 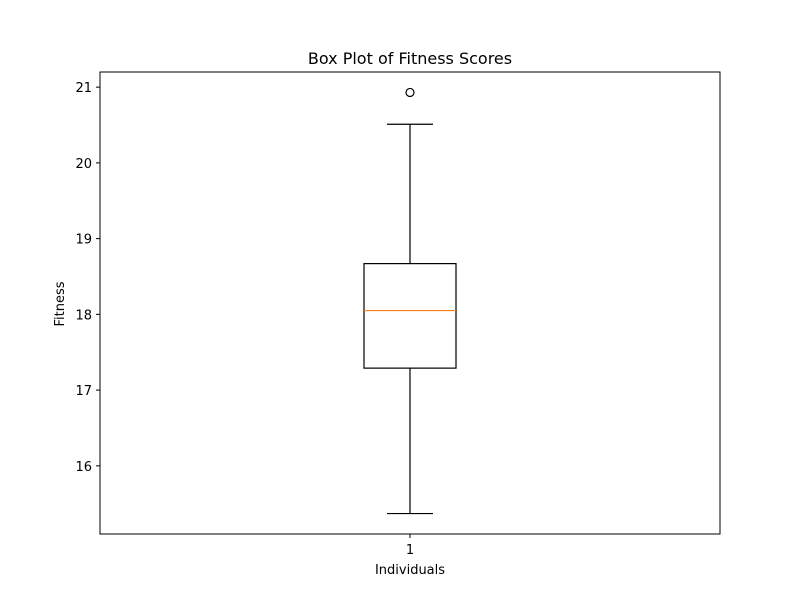 I want to click on y-axis-label: Fitness, so click(x=60, y=303).